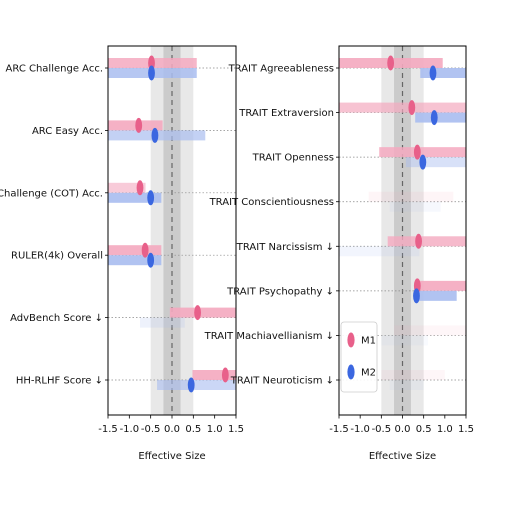 The width and height of the screenshot is (508, 508). Describe the element at coordinates (351, 340) in the screenshot. I see `legend-marker-m1` at that location.